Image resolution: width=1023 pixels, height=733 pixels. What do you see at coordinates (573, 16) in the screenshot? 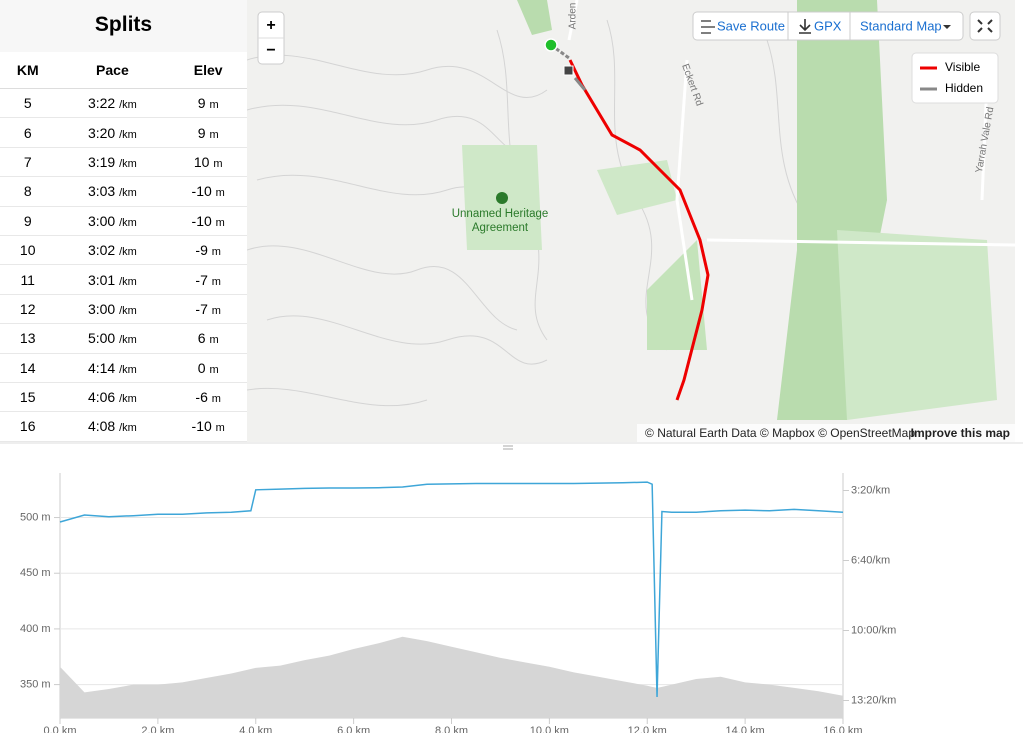
I see `road-label: Arden` at bounding box center [573, 16].